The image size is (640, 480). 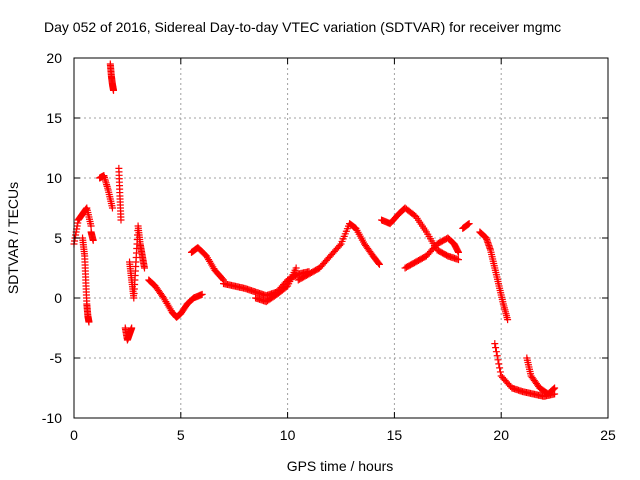 What do you see at coordinates (13, 238) in the screenshot?
I see `y-axis-label: SDTVAR / TECUs` at bounding box center [13, 238].